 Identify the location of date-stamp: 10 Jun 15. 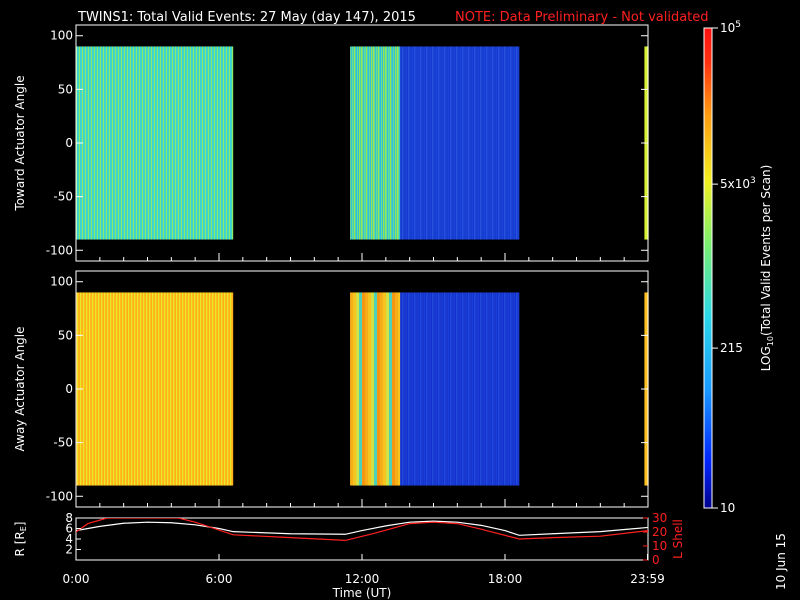
(781, 561).